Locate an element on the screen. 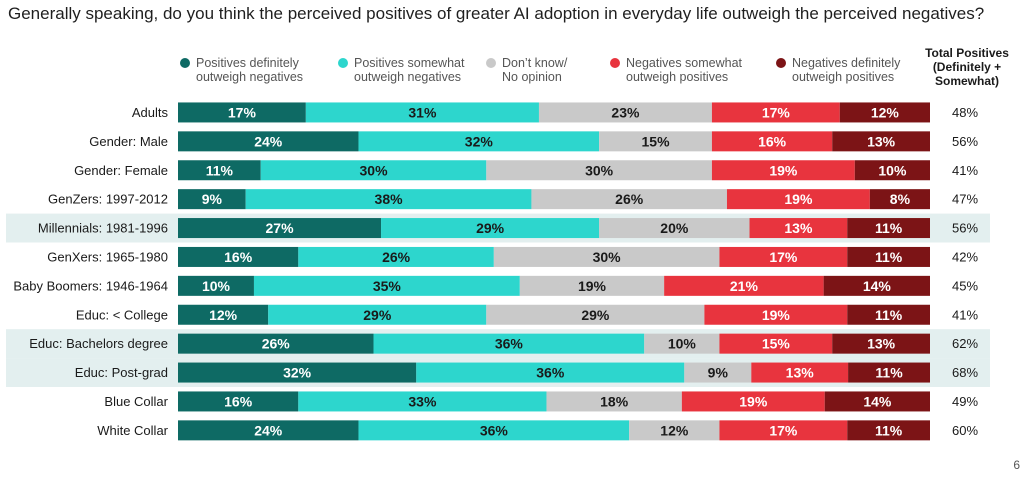 This screenshot has width=1024, height=486. data-label: 20% is located at coordinates (674, 228).